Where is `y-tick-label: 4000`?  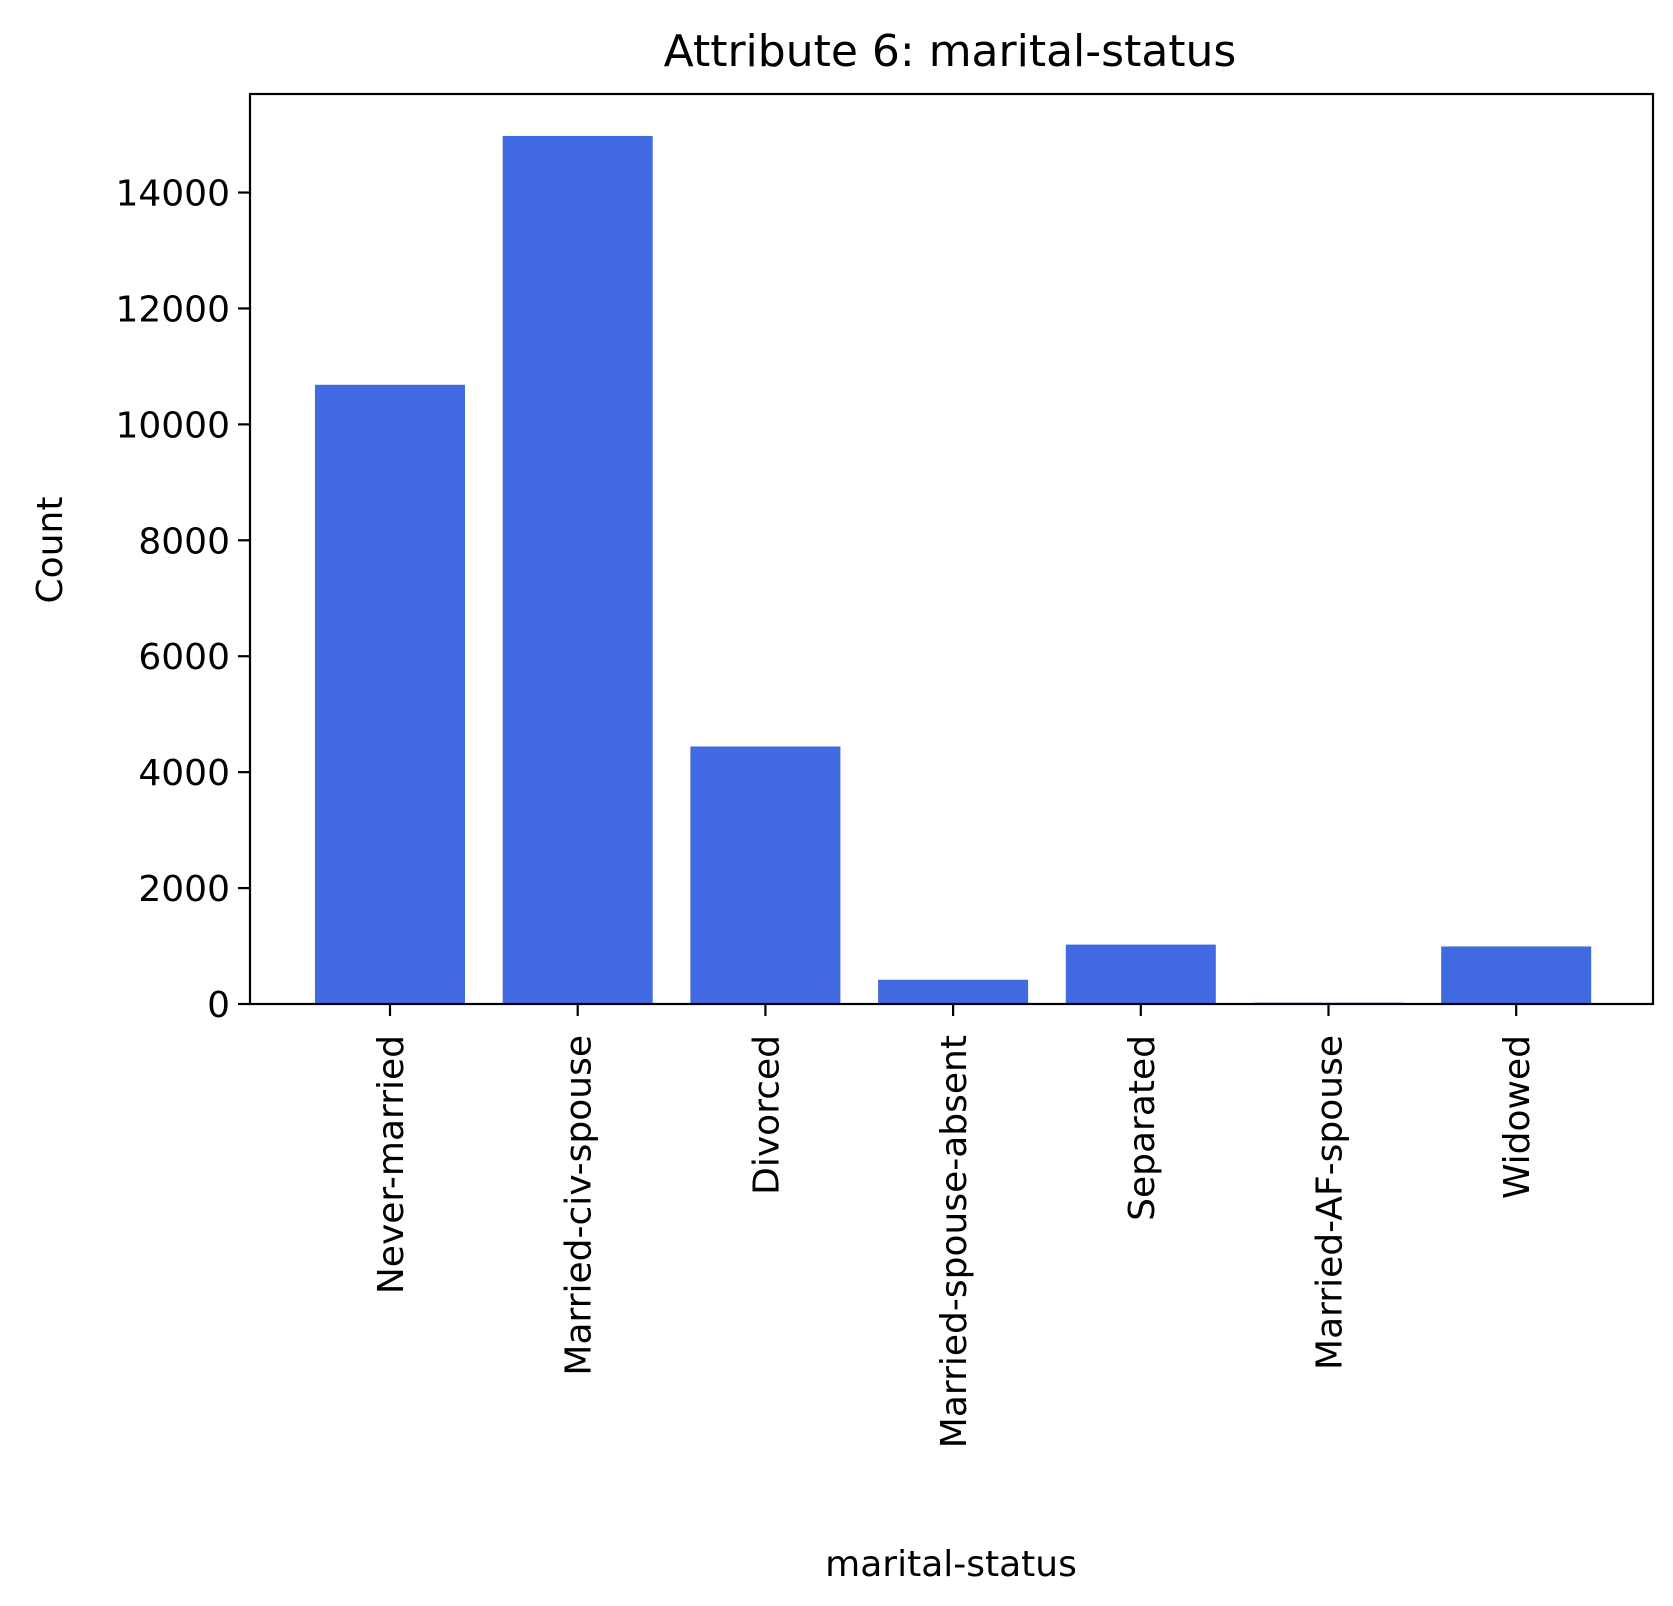
y-tick-label: 4000 is located at coordinates (184, 773).